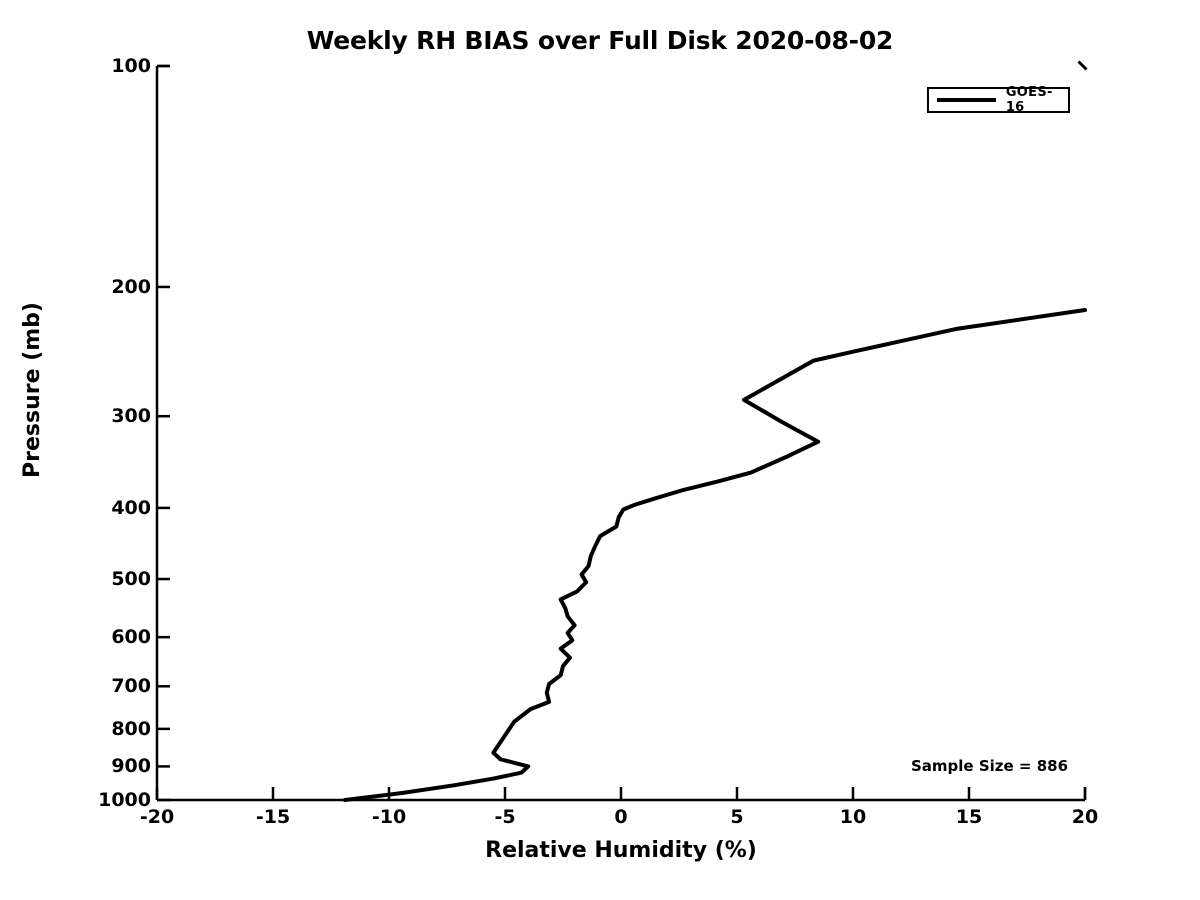 The image size is (1200, 900). I want to click on legend: GOES-16, so click(998, 100).